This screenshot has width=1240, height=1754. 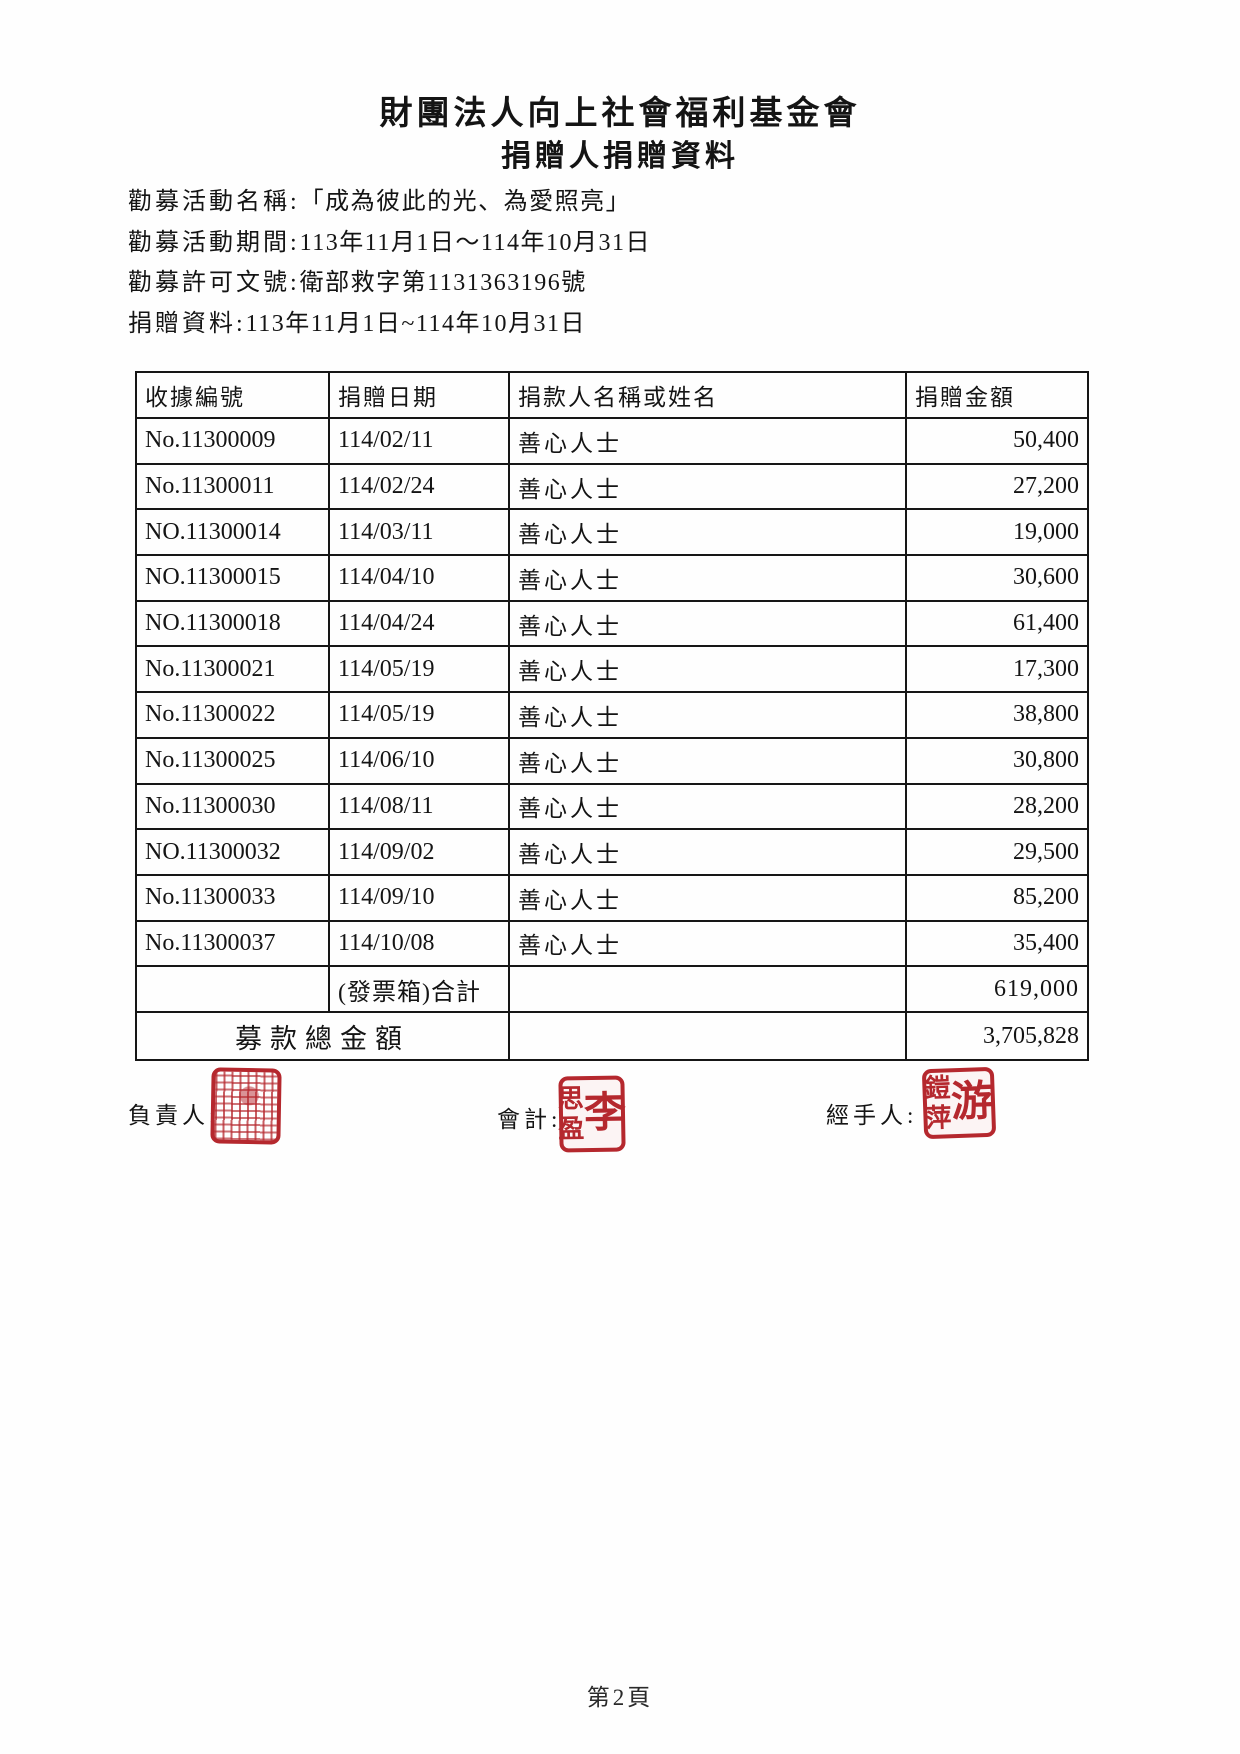 What do you see at coordinates (997, 852) in the screenshot?
I see `amount-cell: 29,500` at bounding box center [997, 852].